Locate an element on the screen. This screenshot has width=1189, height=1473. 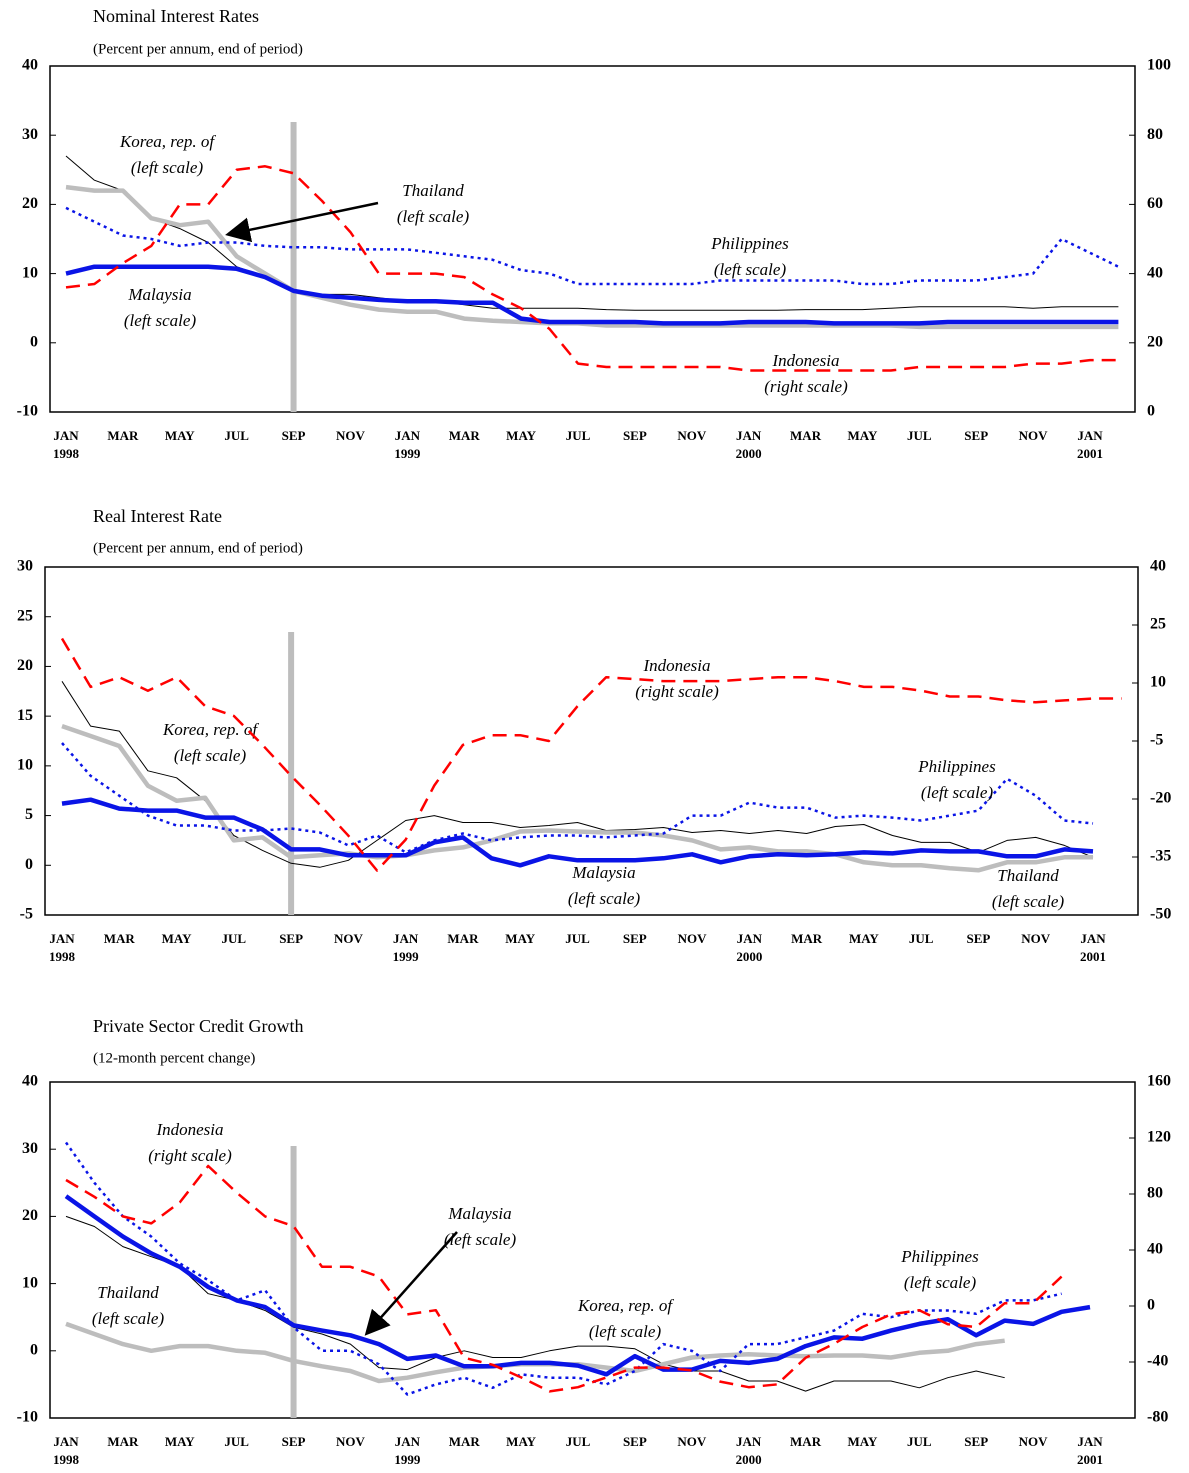
y-tick-label: 15 is located at coordinates (25, 715).